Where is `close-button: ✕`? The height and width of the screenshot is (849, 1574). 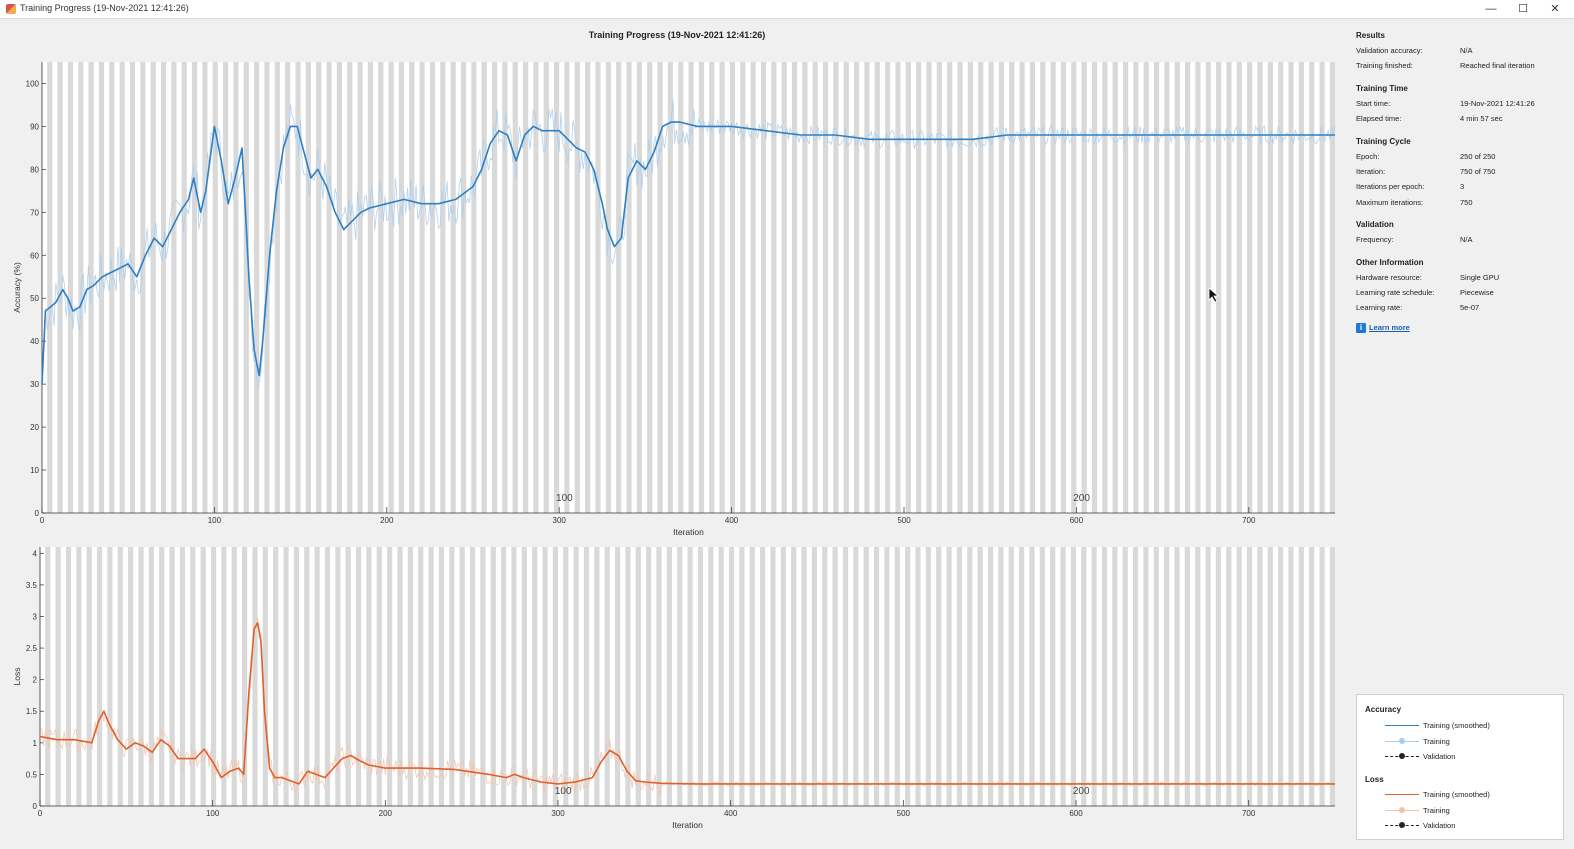
close-button: ✕ is located at coordinates (1555, 9).